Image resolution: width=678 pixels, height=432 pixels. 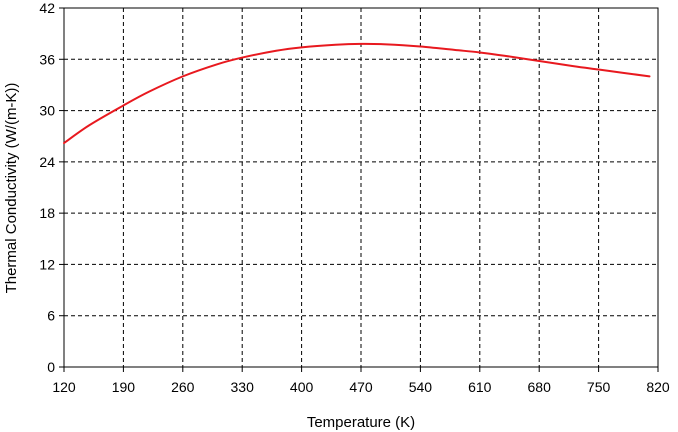 I want to click on y-tick-label: 0, so click(x=51, y=367).